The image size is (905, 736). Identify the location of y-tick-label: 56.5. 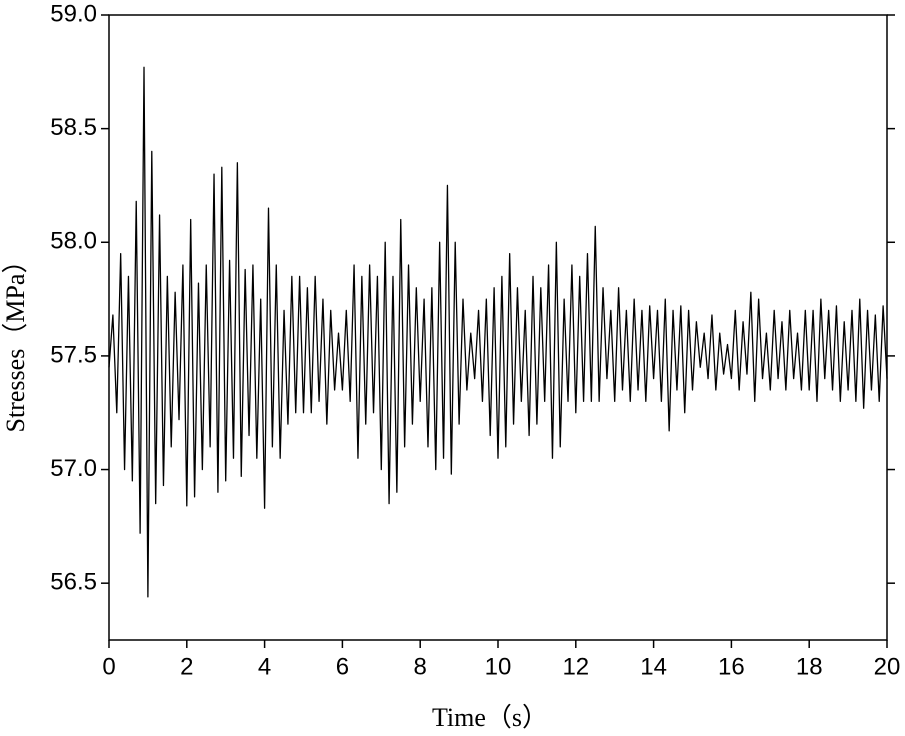
(73, 582).